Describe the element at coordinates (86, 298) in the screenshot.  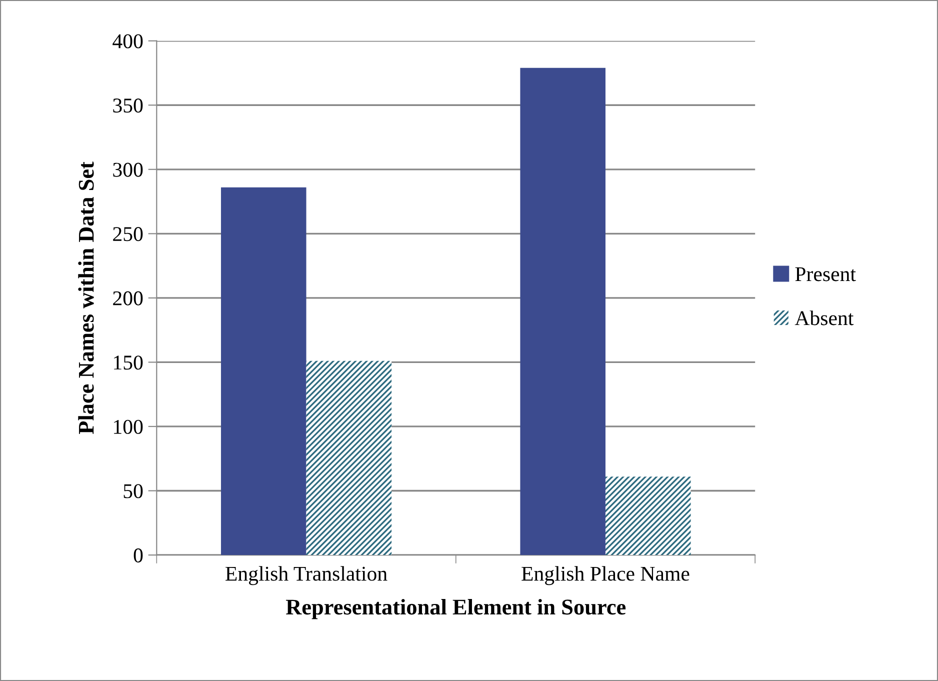
I see `y-axis-title: Place Names within Data Set` at that location.